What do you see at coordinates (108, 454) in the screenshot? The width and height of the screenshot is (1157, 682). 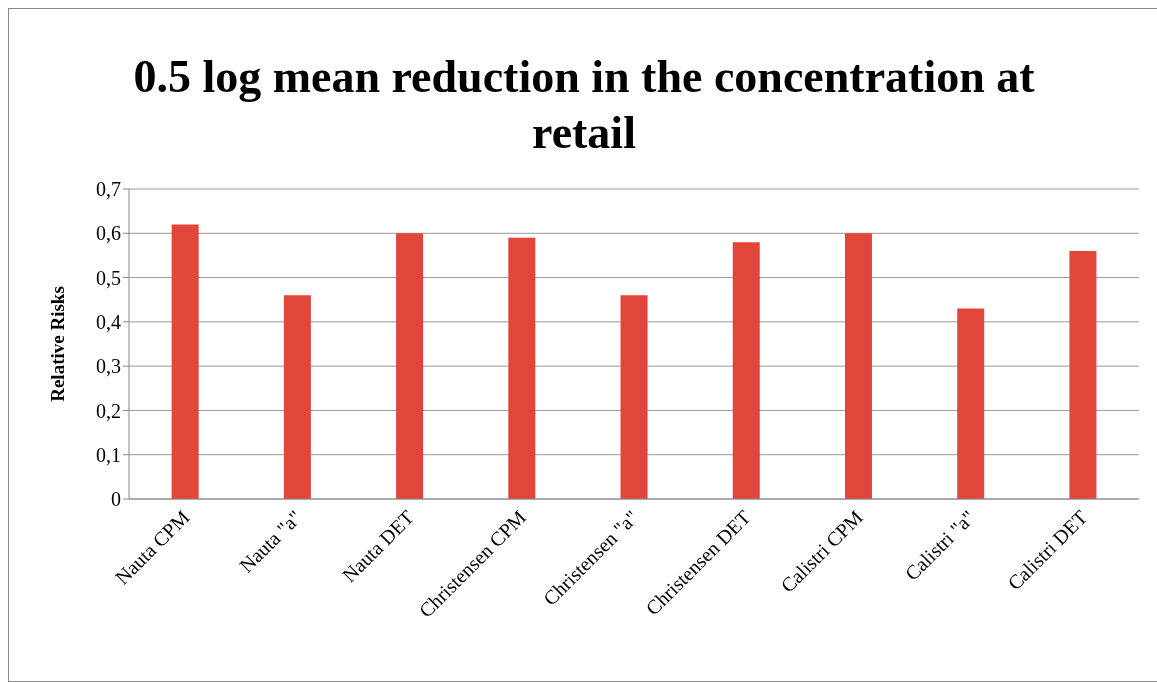 I see `y-tick-label: 0,1` at bounding box center [108, 454].